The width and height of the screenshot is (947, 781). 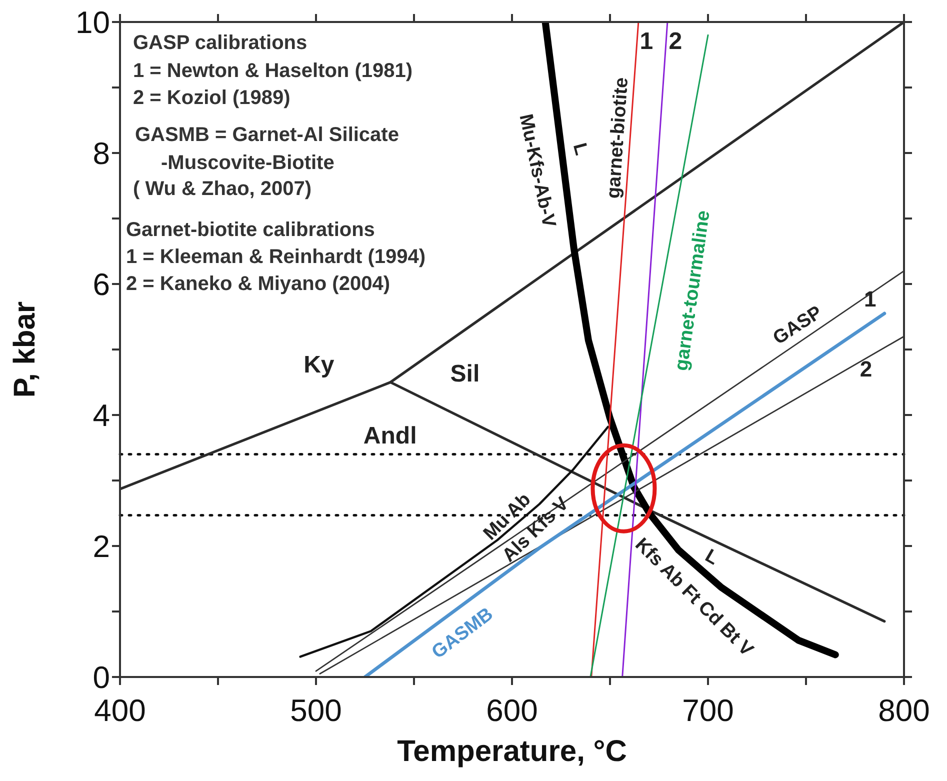 I want to click on annotation: 1 = Kleeman & Reinhardt (1994), so click(x=276, y=257).